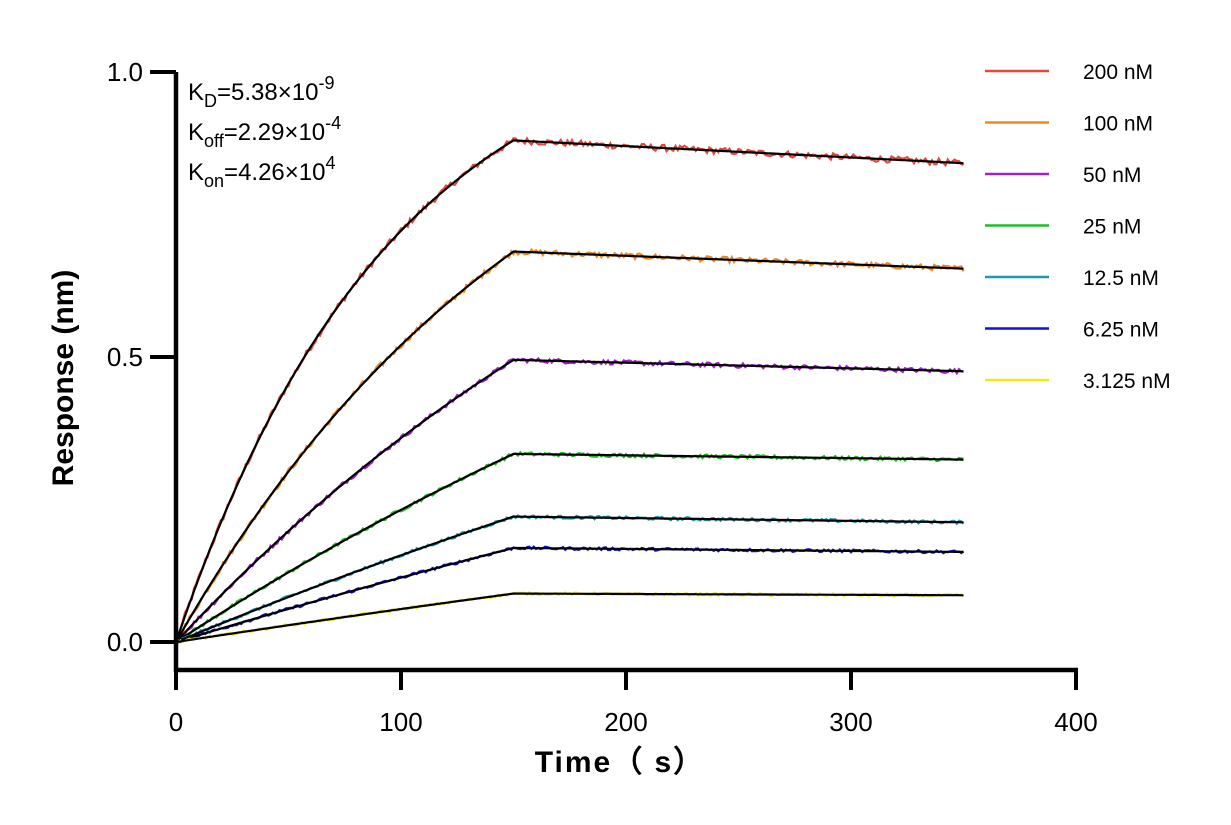  Describe the element at coordinates (1118, 72) in the screenshot. I see `legend-label: 200 nM` at that location.